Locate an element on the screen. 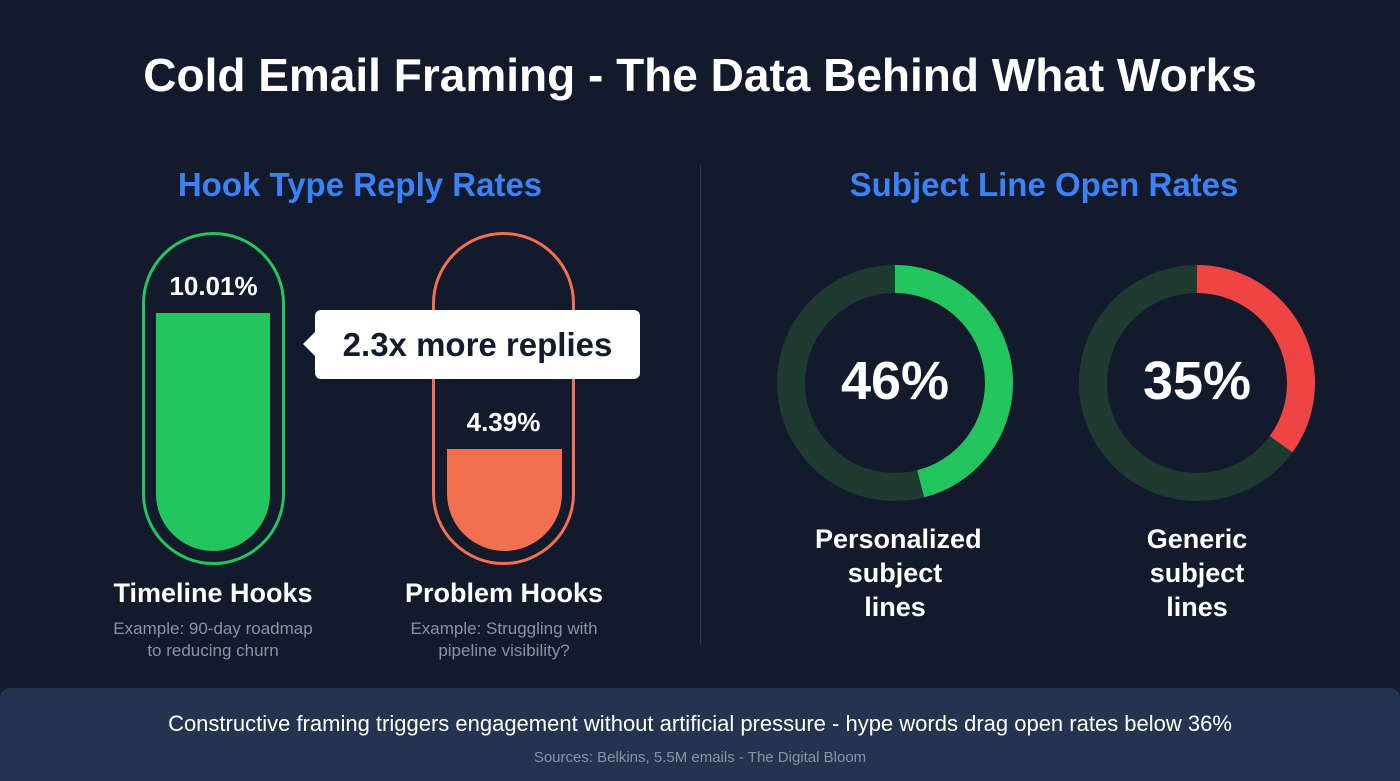  personalized-donut-arc is located at coordinates (895, 383).